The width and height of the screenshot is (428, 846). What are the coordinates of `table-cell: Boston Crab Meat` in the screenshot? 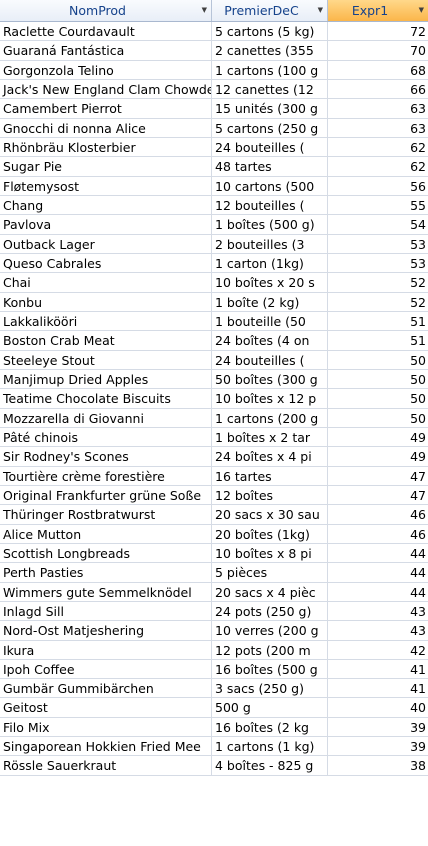 It's located at (106, 341).